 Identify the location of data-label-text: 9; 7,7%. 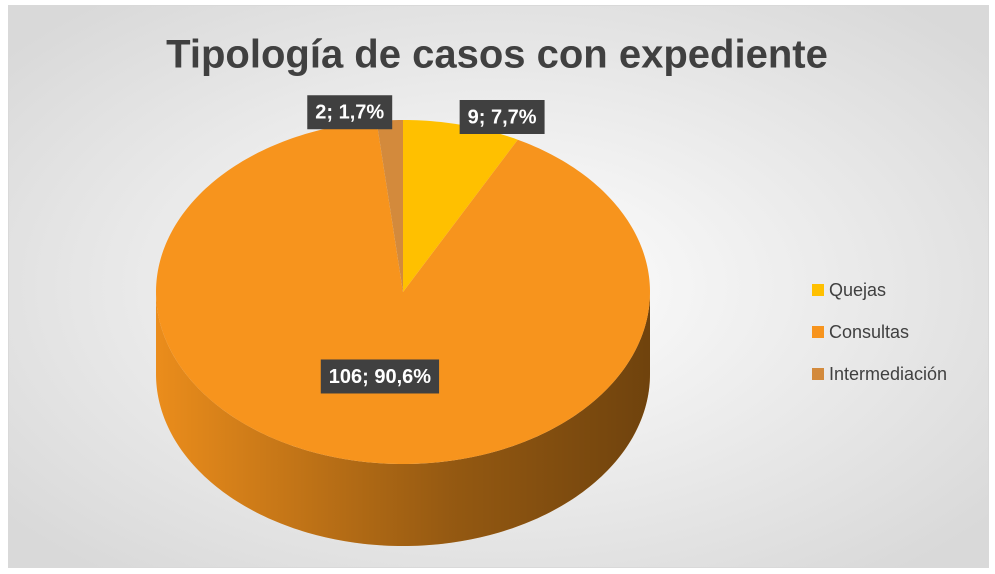
(502, 117).